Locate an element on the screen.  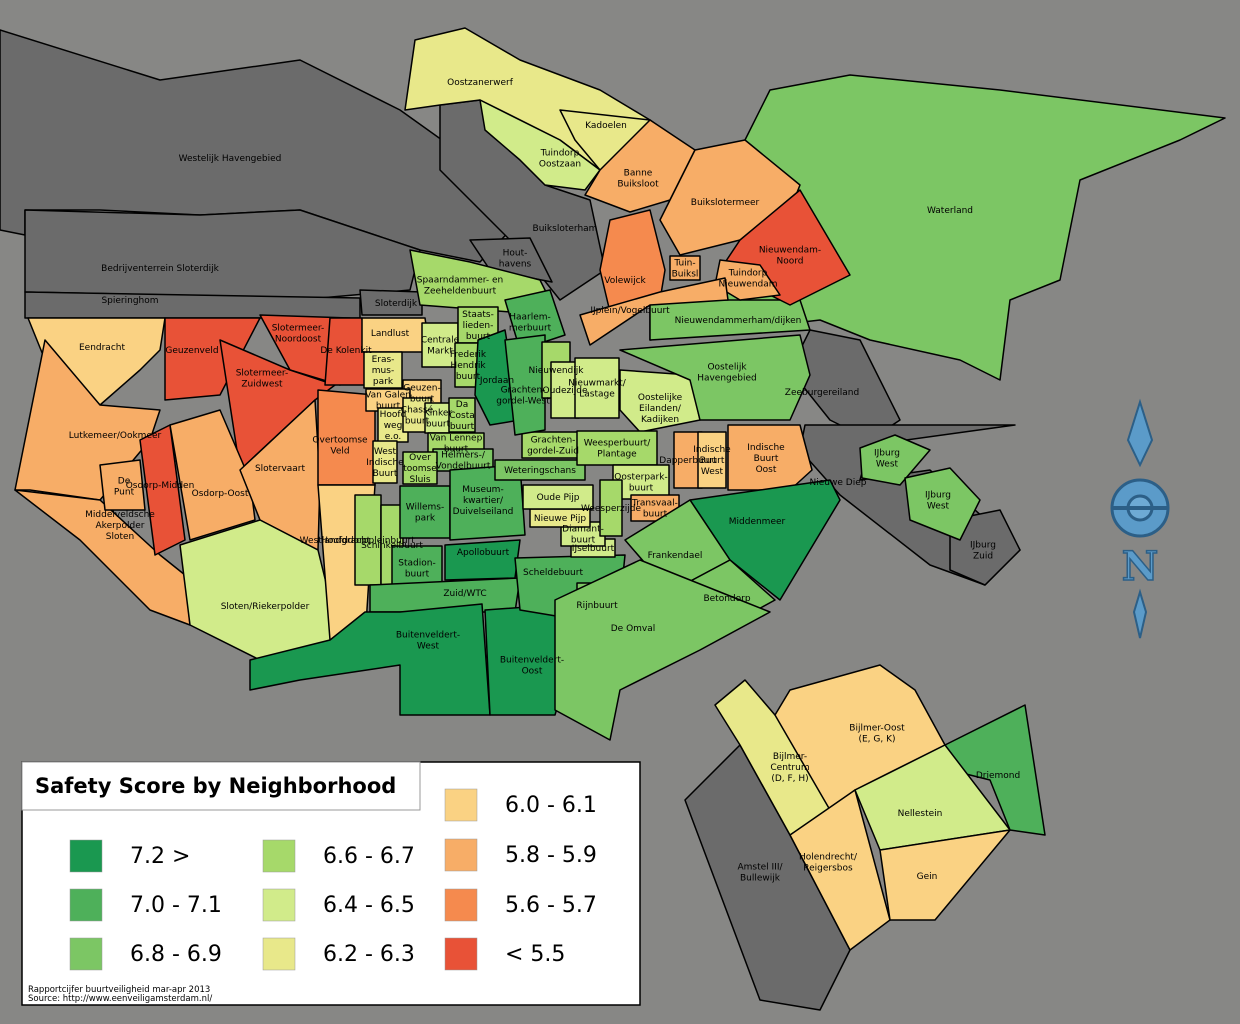
neighborhood-label: Frankendael is located at coordinates (675, 556).